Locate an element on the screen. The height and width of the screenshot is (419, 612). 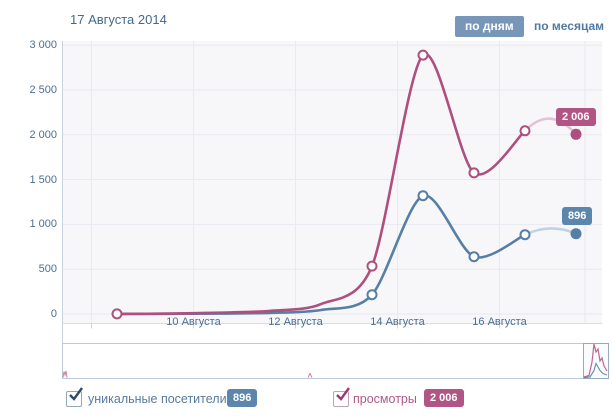
views-legend-badge: 2 006 is located at coordinates (444, 398).